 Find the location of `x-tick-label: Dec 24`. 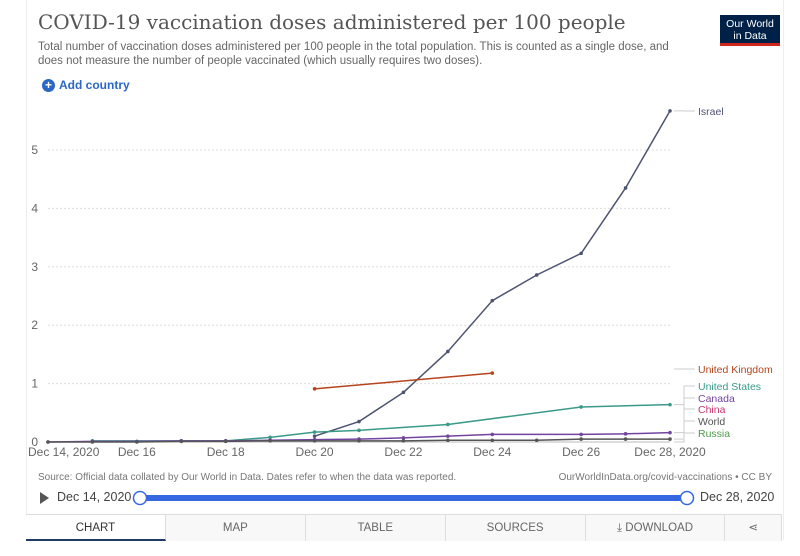

x-tick-label: Dec 24 is located at coordinates (492, 452).